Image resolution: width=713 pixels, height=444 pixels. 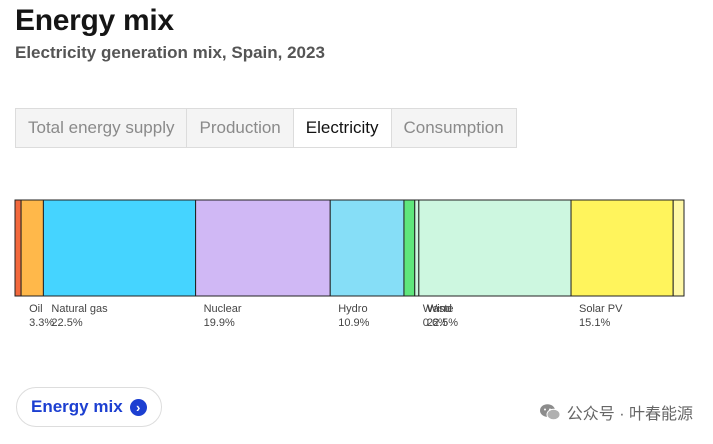 What do you see at coordinates (102, 128) in the screenshot?
I see `tab-total-energy-supply: Total energy supply` at bounding box center [102, 128].